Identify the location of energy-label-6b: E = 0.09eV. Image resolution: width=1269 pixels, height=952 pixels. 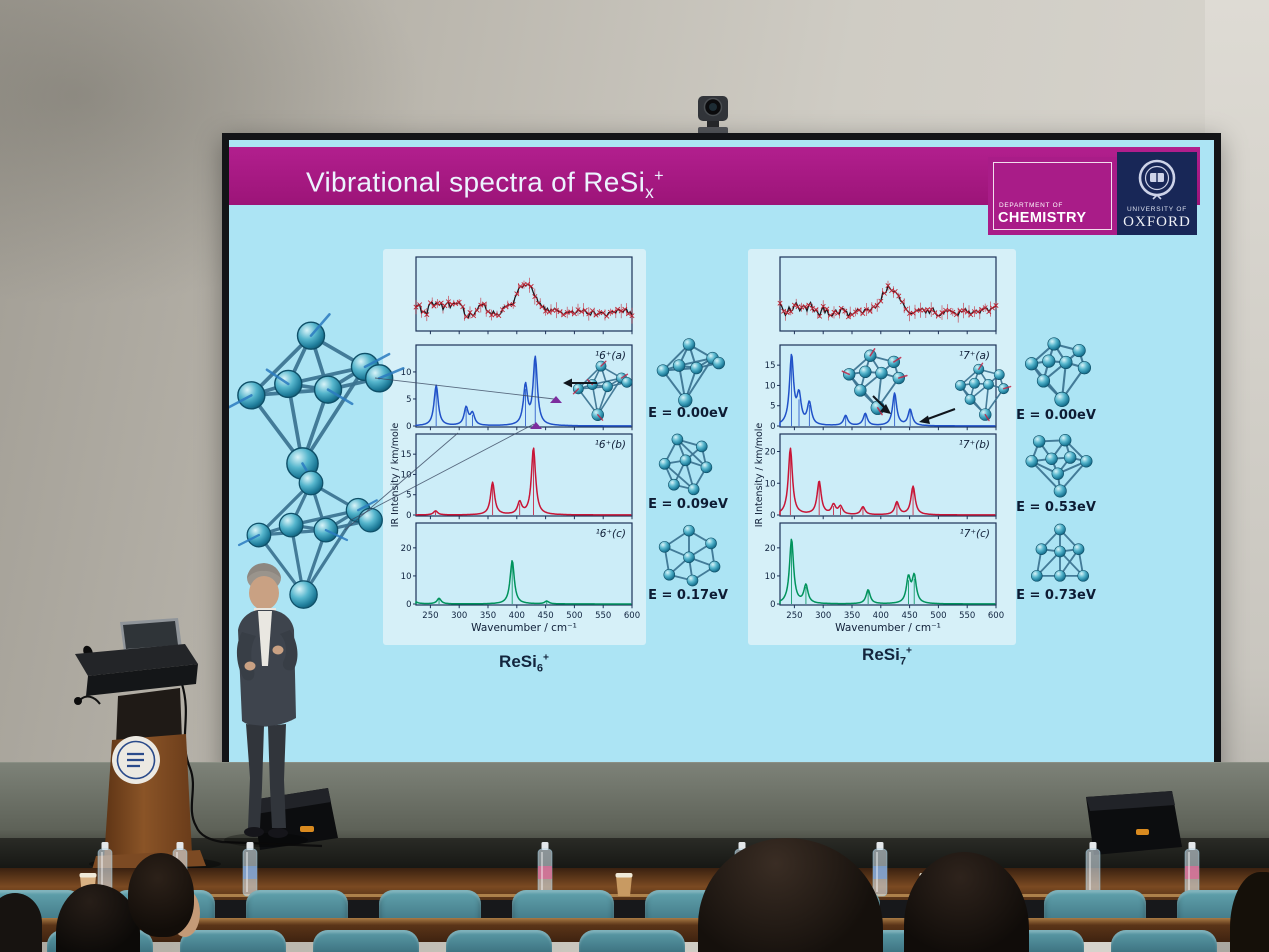
(688, 504).